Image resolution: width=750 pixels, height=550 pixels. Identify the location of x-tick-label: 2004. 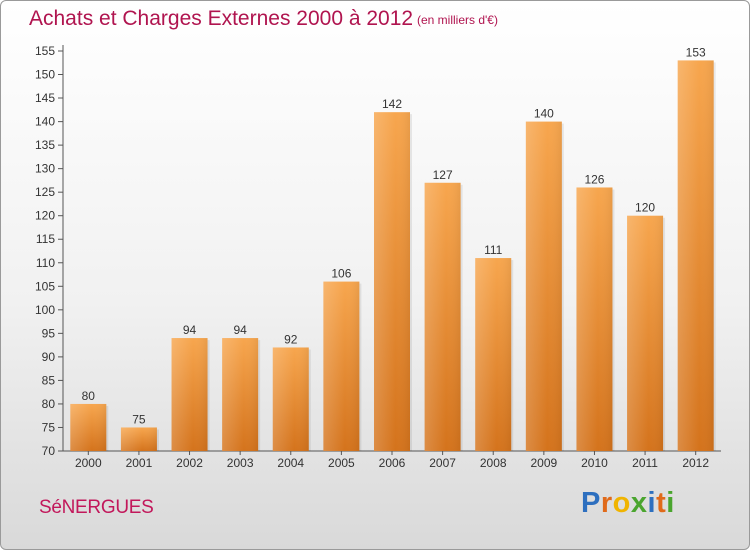
(290, 463).